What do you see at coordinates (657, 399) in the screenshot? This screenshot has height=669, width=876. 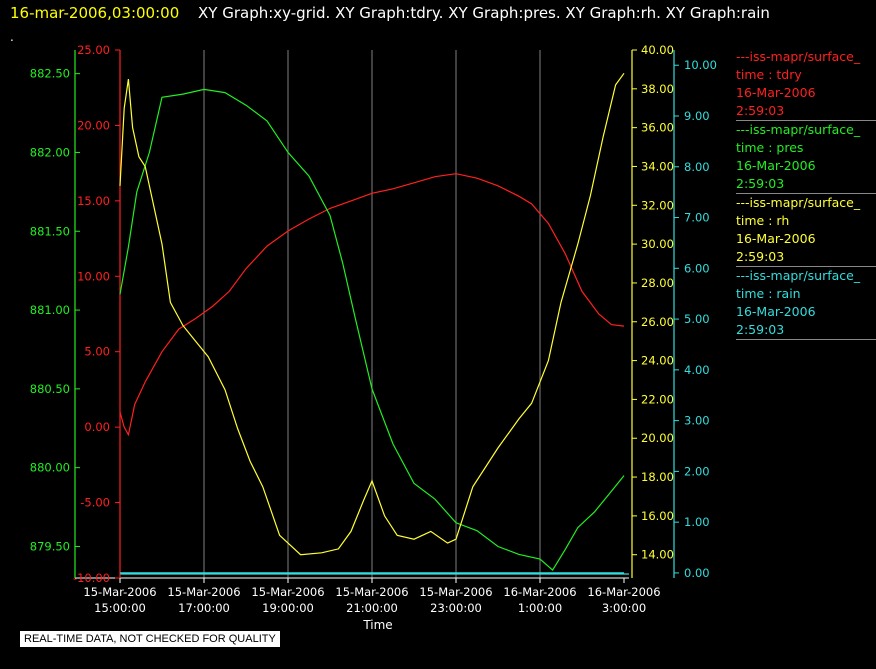 I see `rh-tick-label: 22.00` at bounding box center [657, 399].